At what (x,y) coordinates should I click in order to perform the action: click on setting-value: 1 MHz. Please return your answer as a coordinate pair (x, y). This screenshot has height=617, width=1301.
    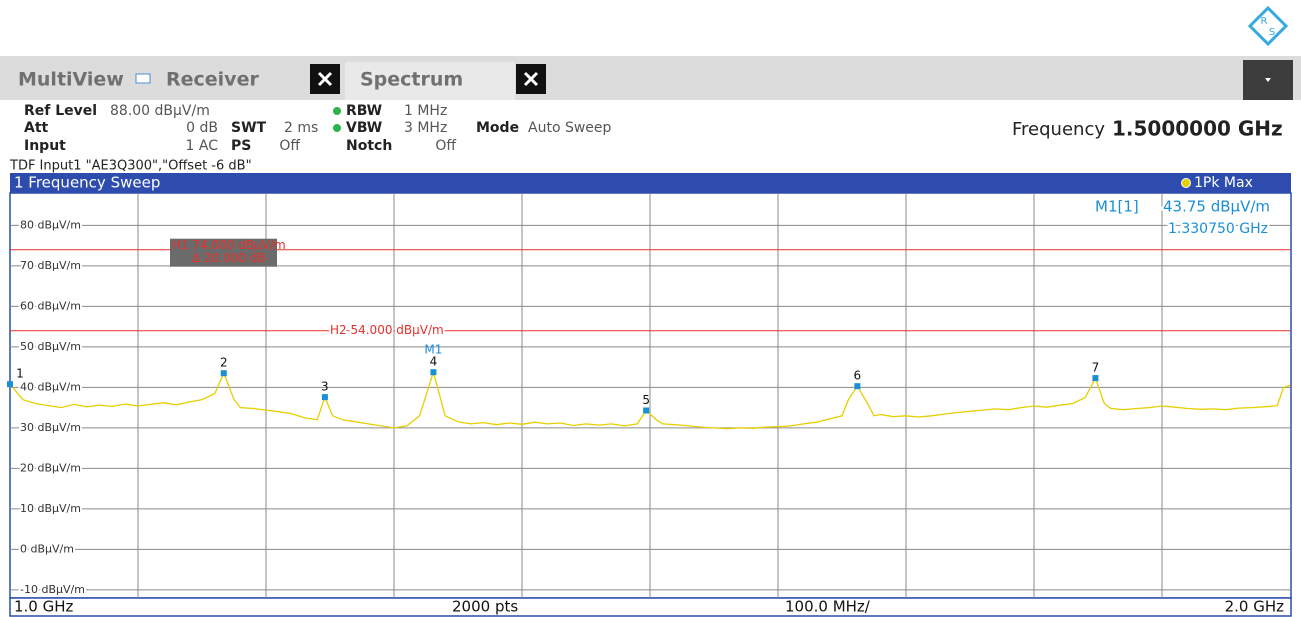
    Looking at the image, I should click on (425, 111).